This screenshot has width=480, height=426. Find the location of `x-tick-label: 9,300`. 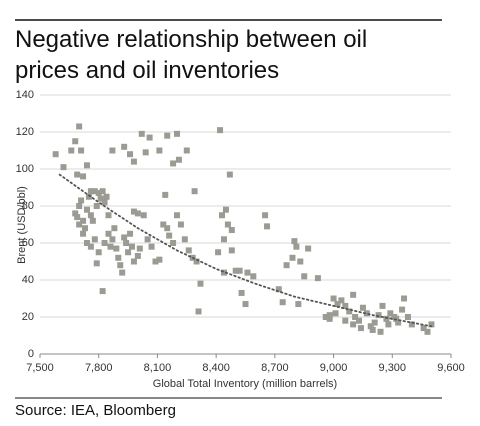

x-tick-label: 9,300 is located at coordinates (393, 368).